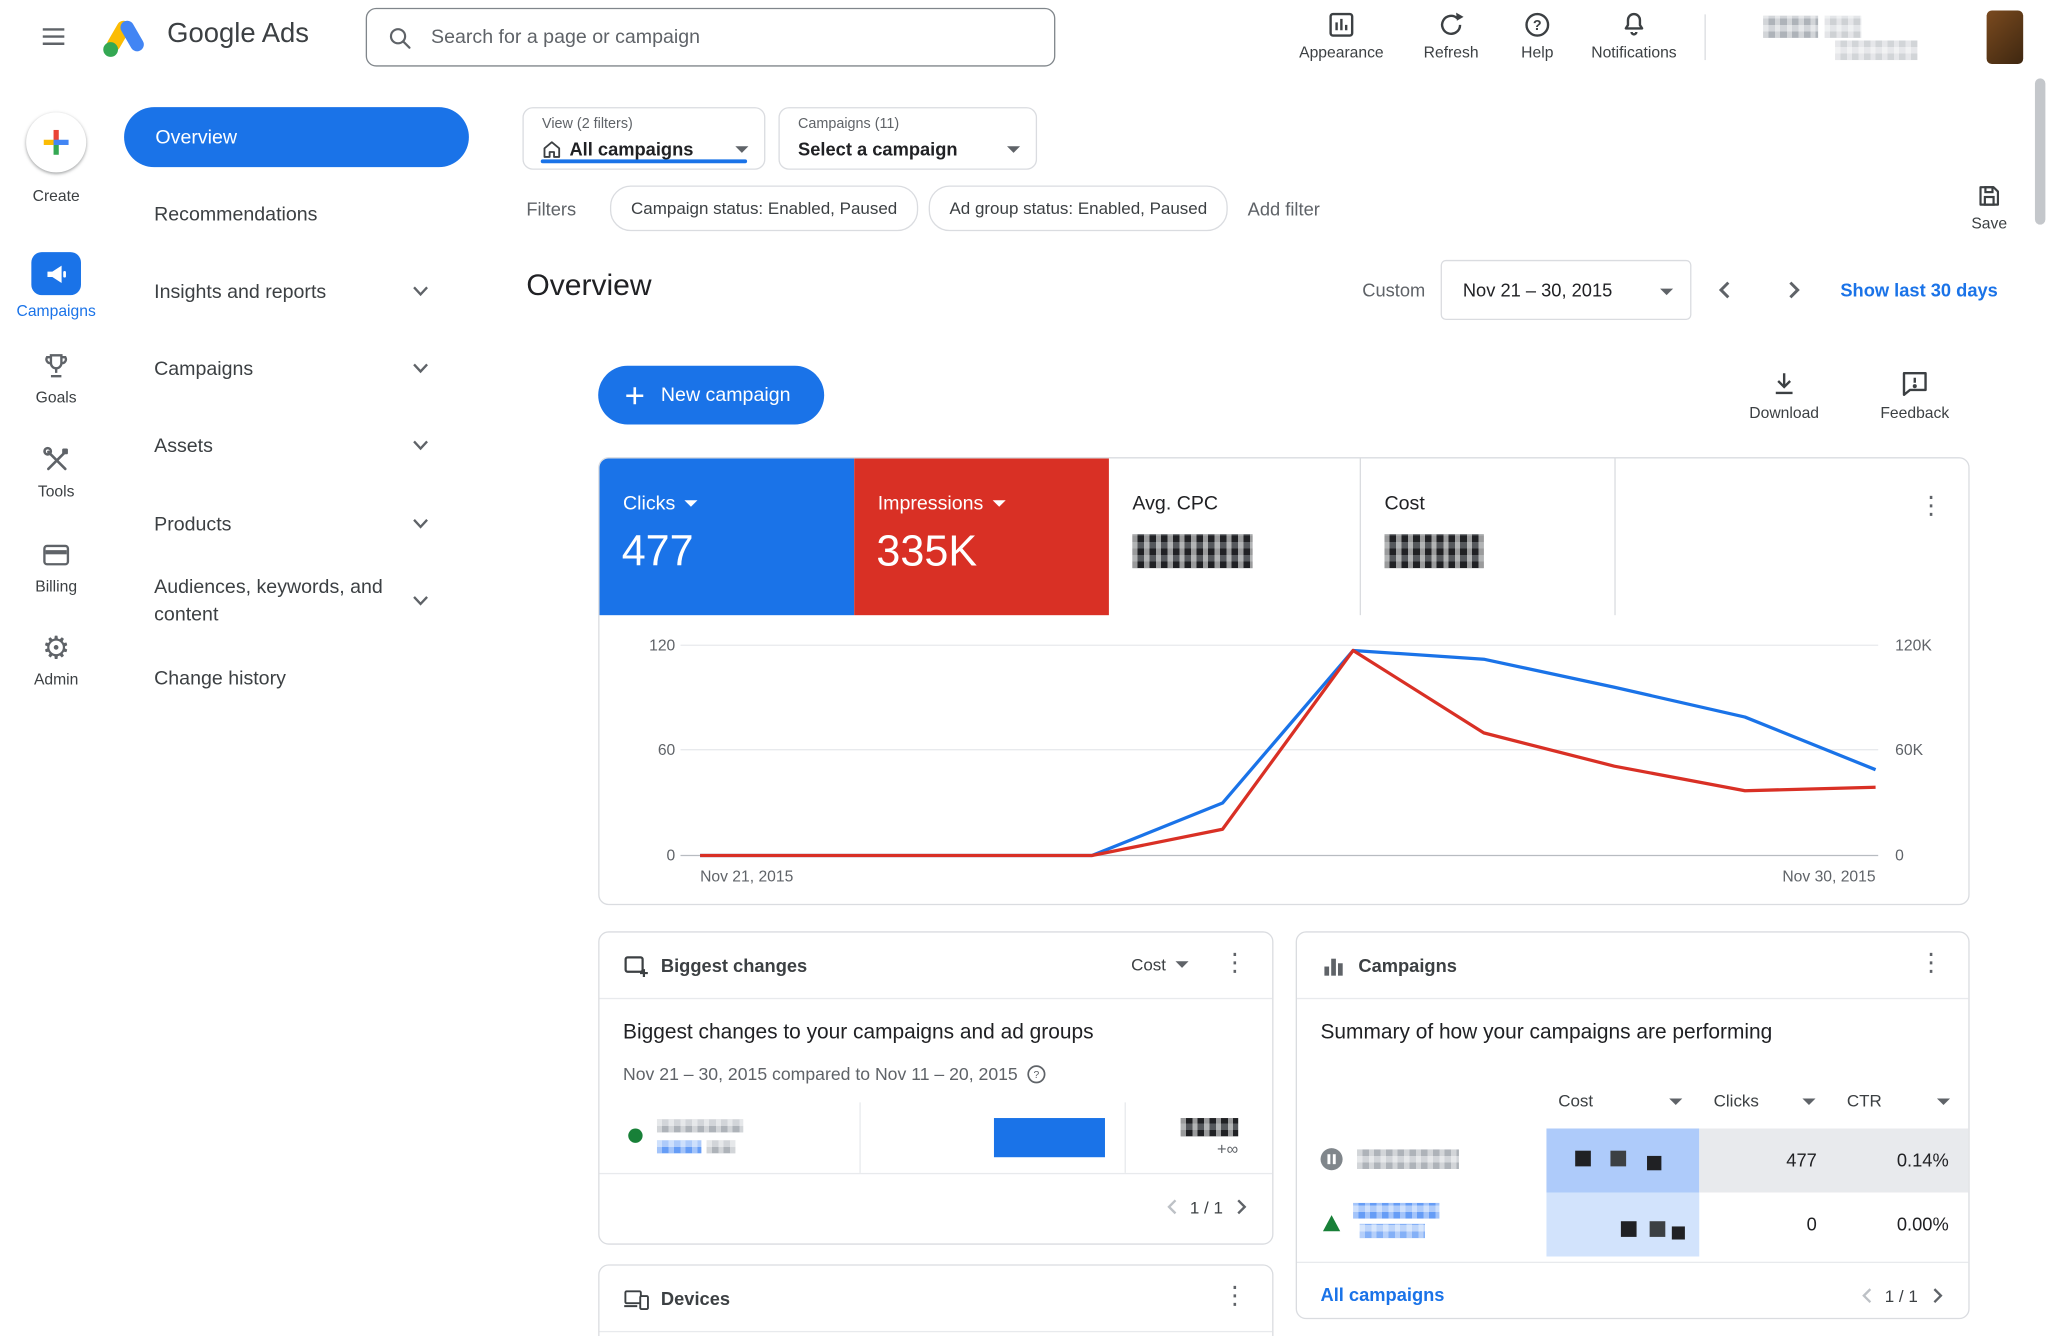 Image resolution: width=2048 pixels, height=1336 pixels. I want to click on nav-item-insights-and-reports: Insights and reports, so click(301, 291).